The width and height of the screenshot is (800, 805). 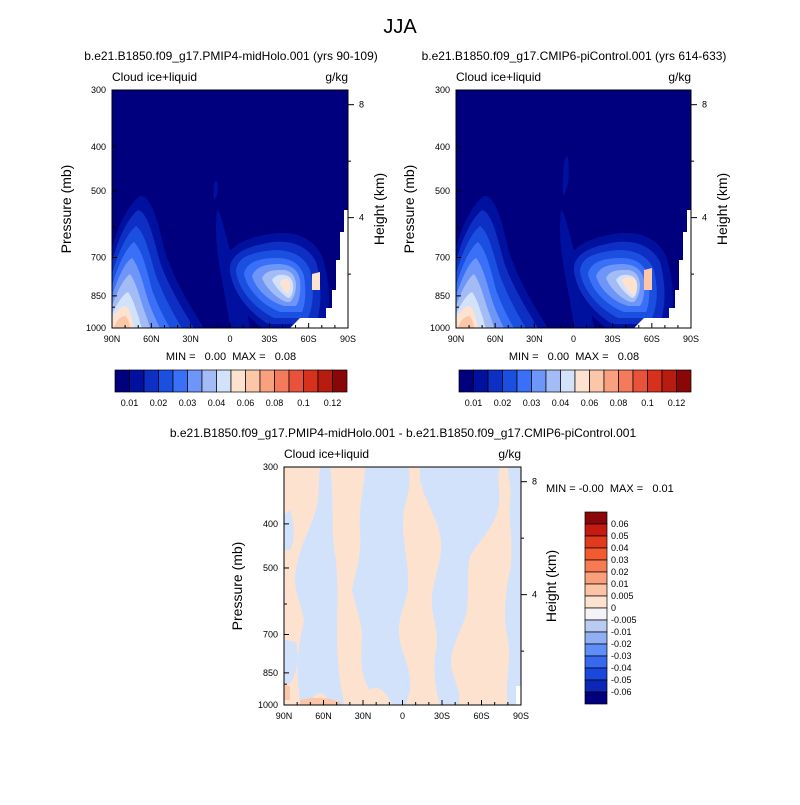 What do you see at coordinates (610, 489) in the screenshot?
I see `stats-label: MIN = -0.00 MAX = 0.01` at bounding box center [610, 489].